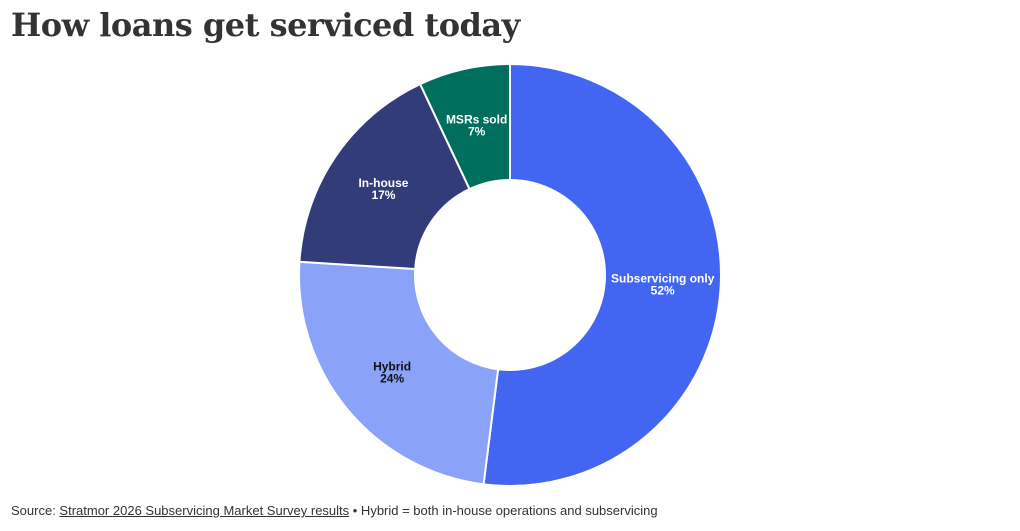  I want to click on slice-category-label: In-house, so click(383, 183).